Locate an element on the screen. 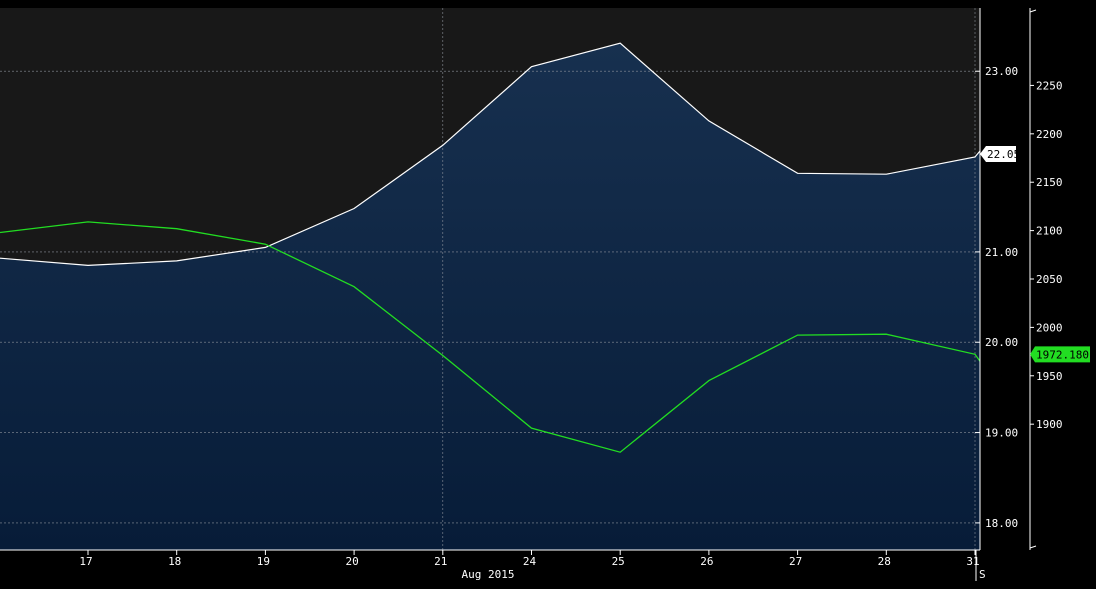 The image size is (1096, 589). x-axis-trailing-label: S is located at coordinates (982, 574).